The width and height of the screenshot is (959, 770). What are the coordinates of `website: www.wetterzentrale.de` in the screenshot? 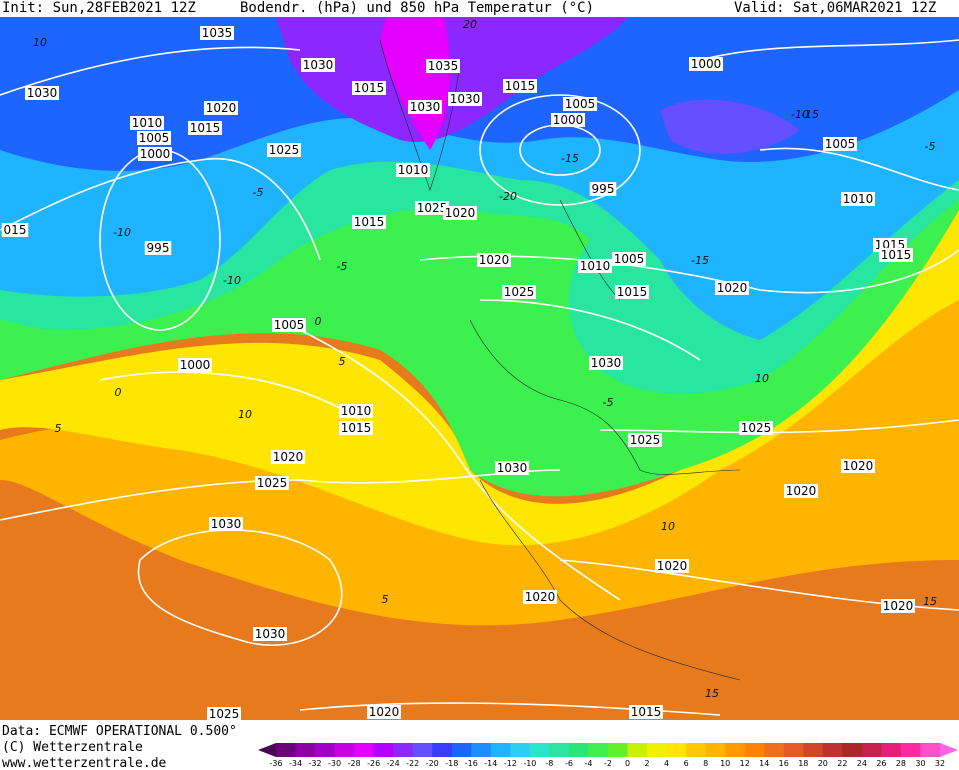 It's located at (84, 763).